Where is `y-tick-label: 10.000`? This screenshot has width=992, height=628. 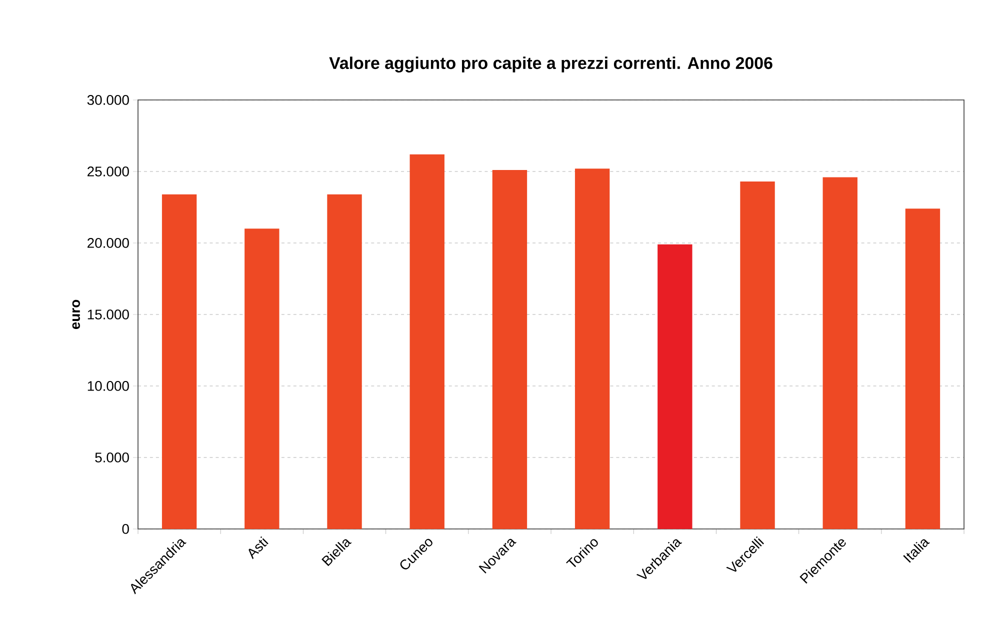 y-tick-label: 10.000 is located at coordinates (108, 386).